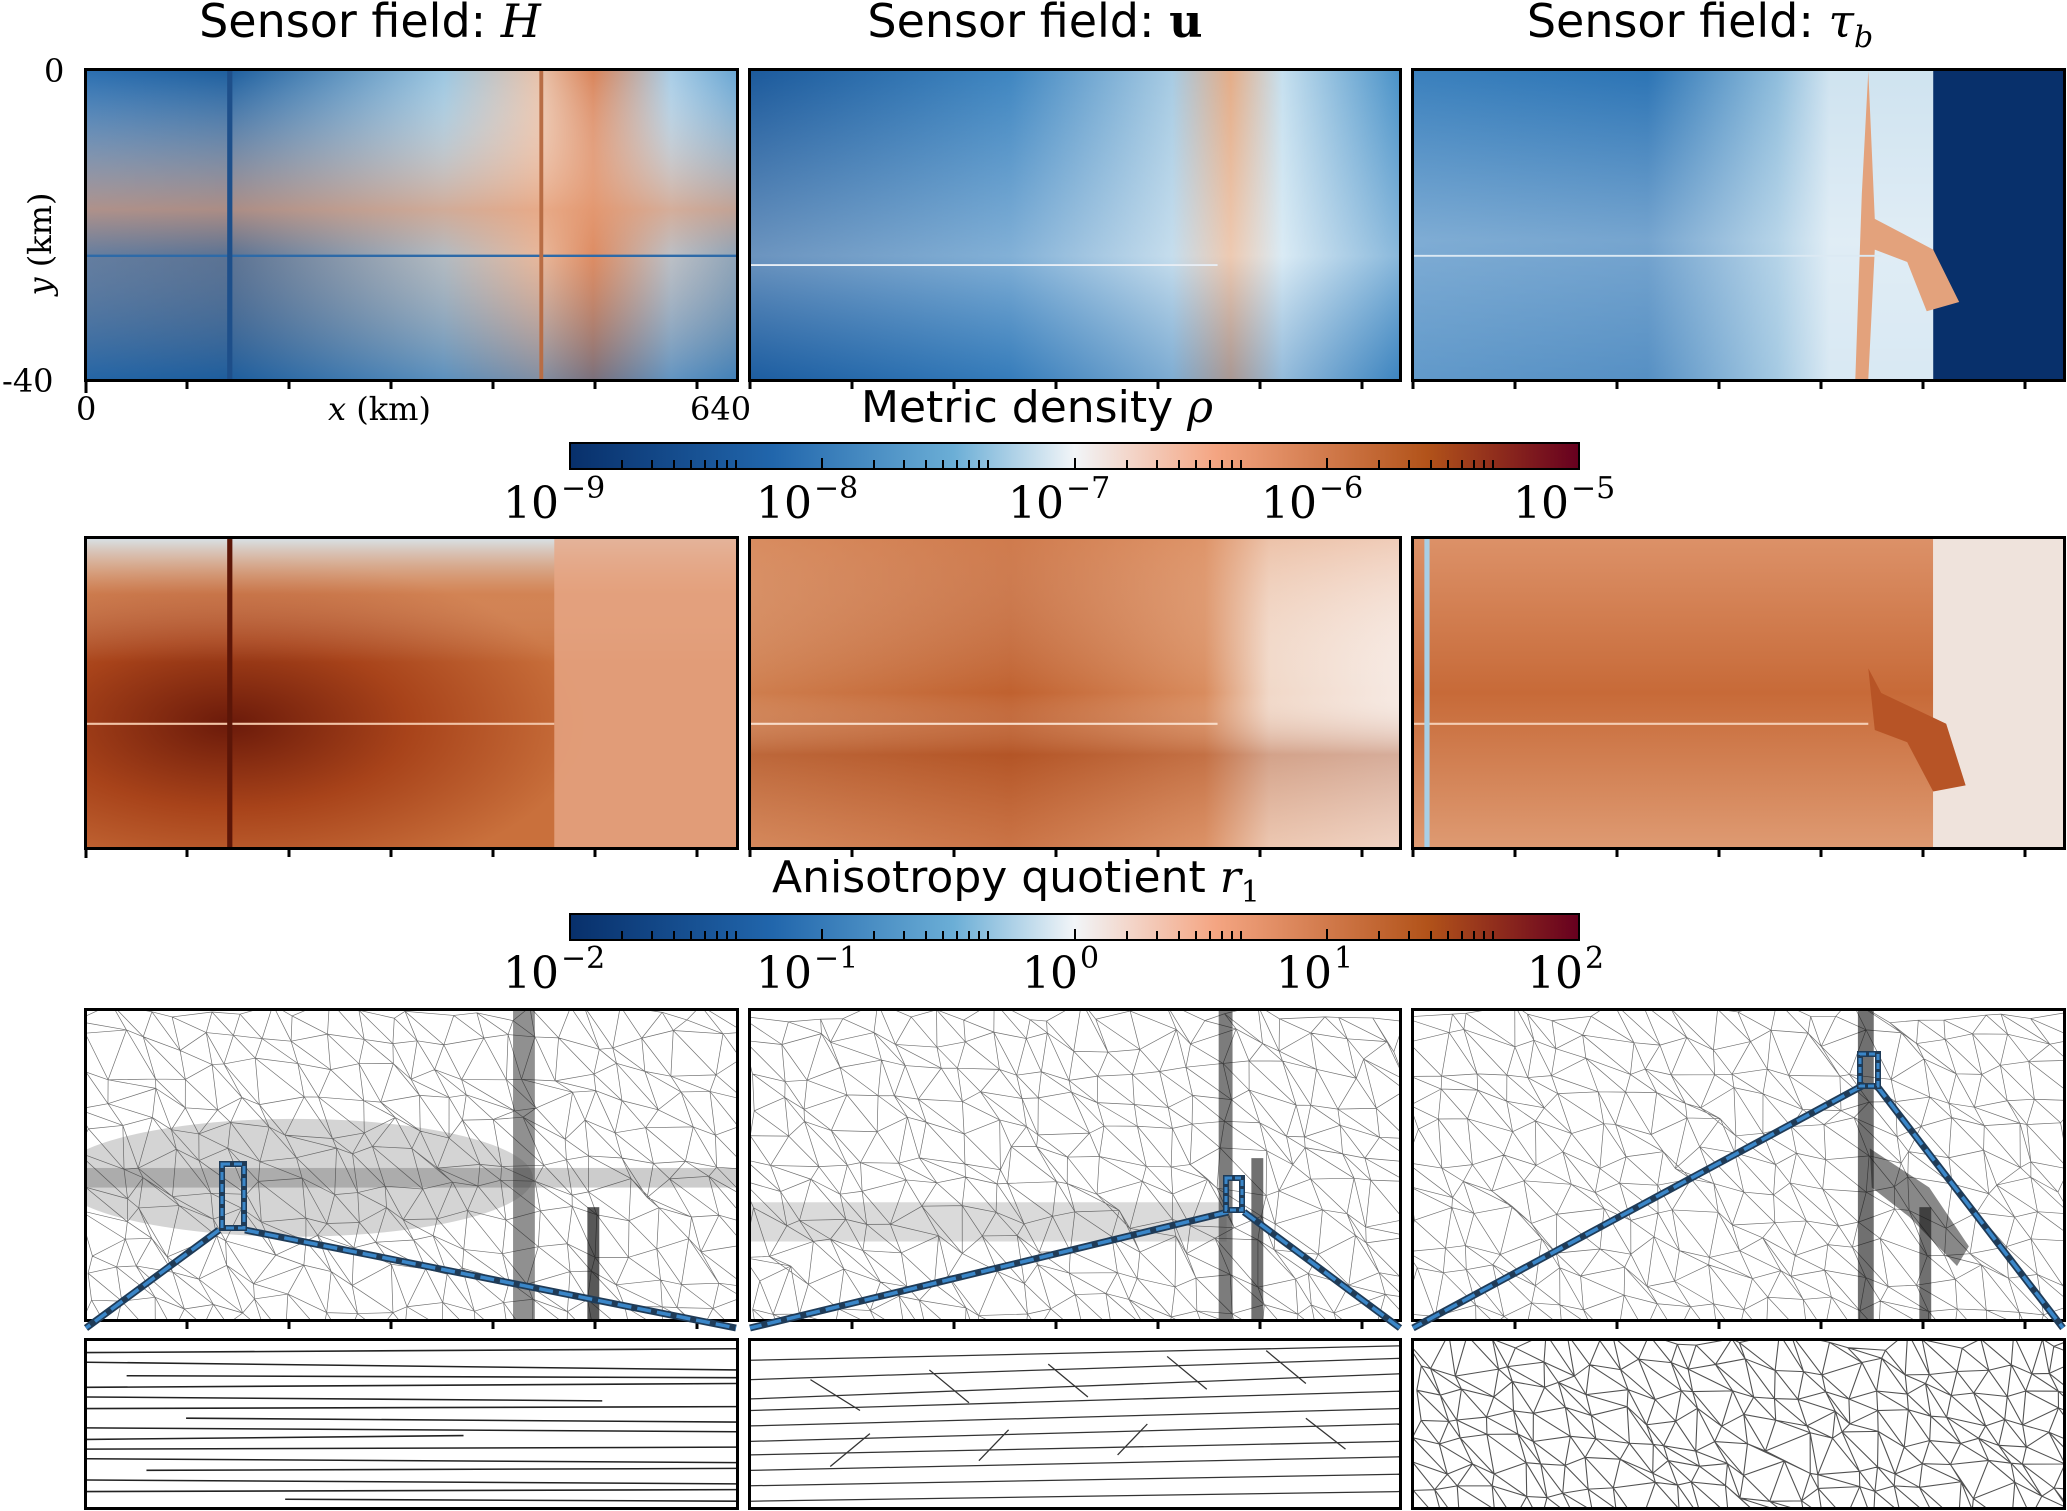 The width and height of the screenshot is (2067, 1511). What do you see at coordinates (28, 381) in the screenshot?
I see `y-tick-bottom: -40` at bounding box center [28, 381].